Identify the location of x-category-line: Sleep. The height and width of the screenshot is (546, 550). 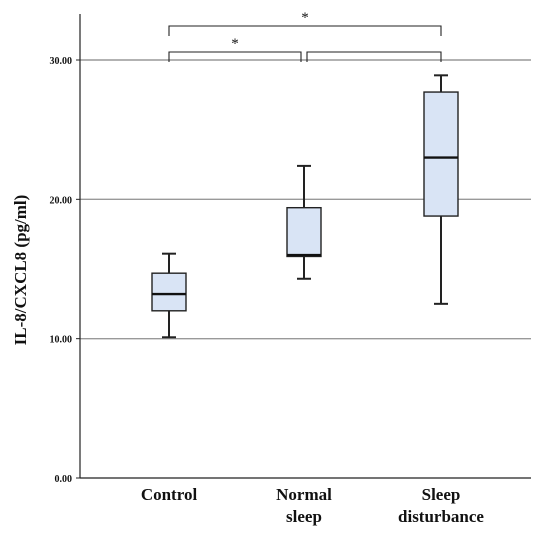
(441, 494).